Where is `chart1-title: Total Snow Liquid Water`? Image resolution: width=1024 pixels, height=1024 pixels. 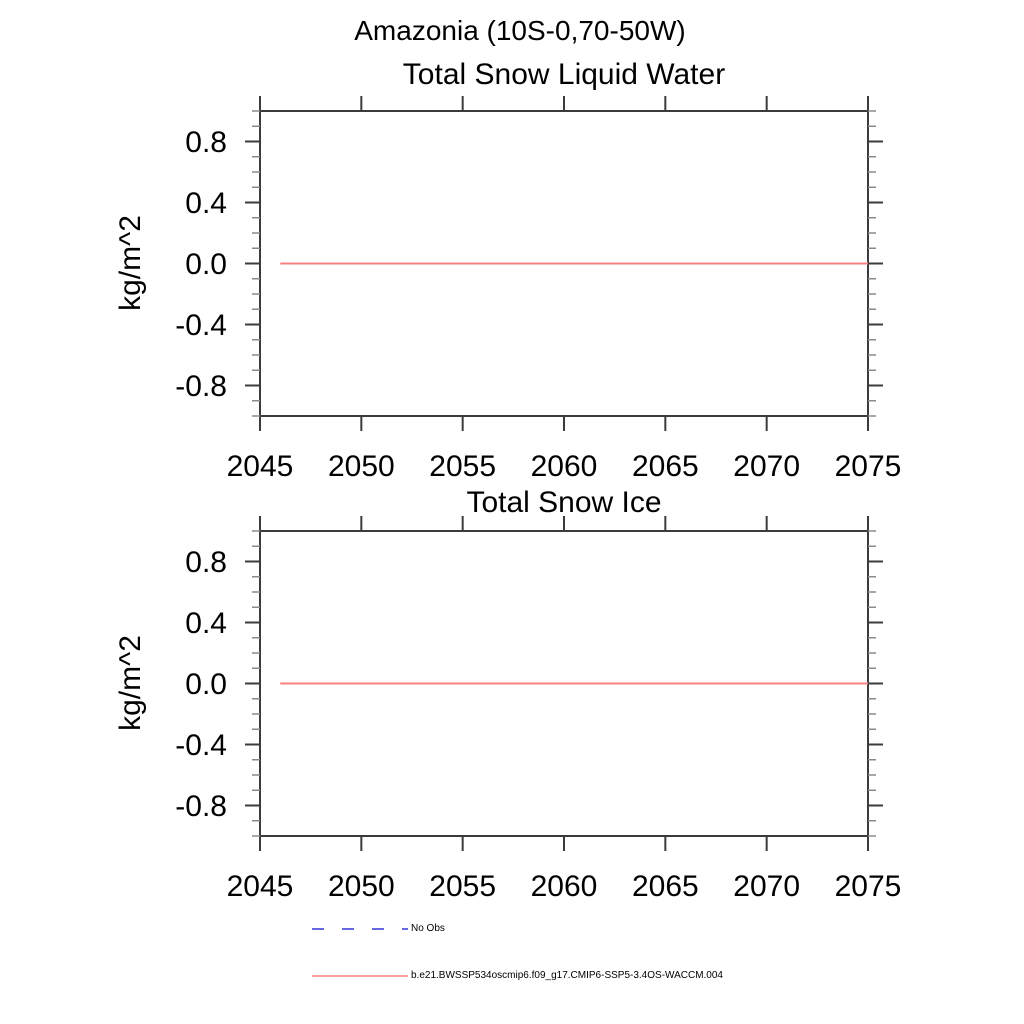
chart1-title: Total Snow Liquid Water is located at coordinates (564, 74).